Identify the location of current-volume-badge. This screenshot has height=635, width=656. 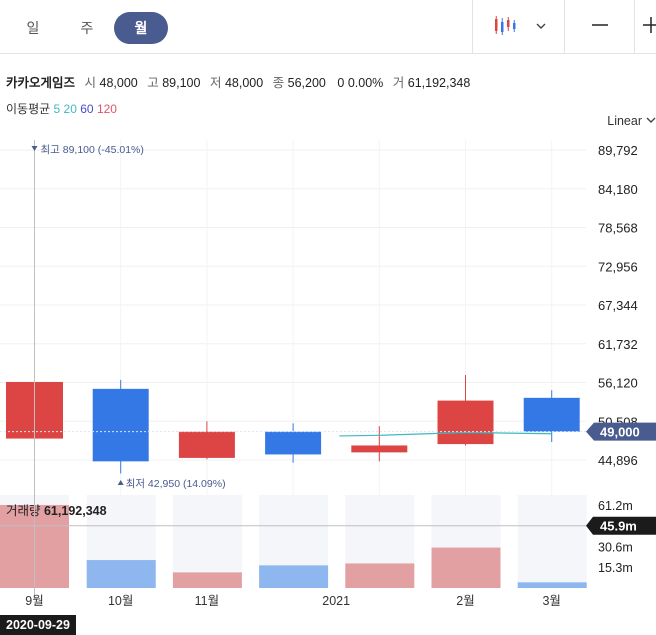
(621, 525).